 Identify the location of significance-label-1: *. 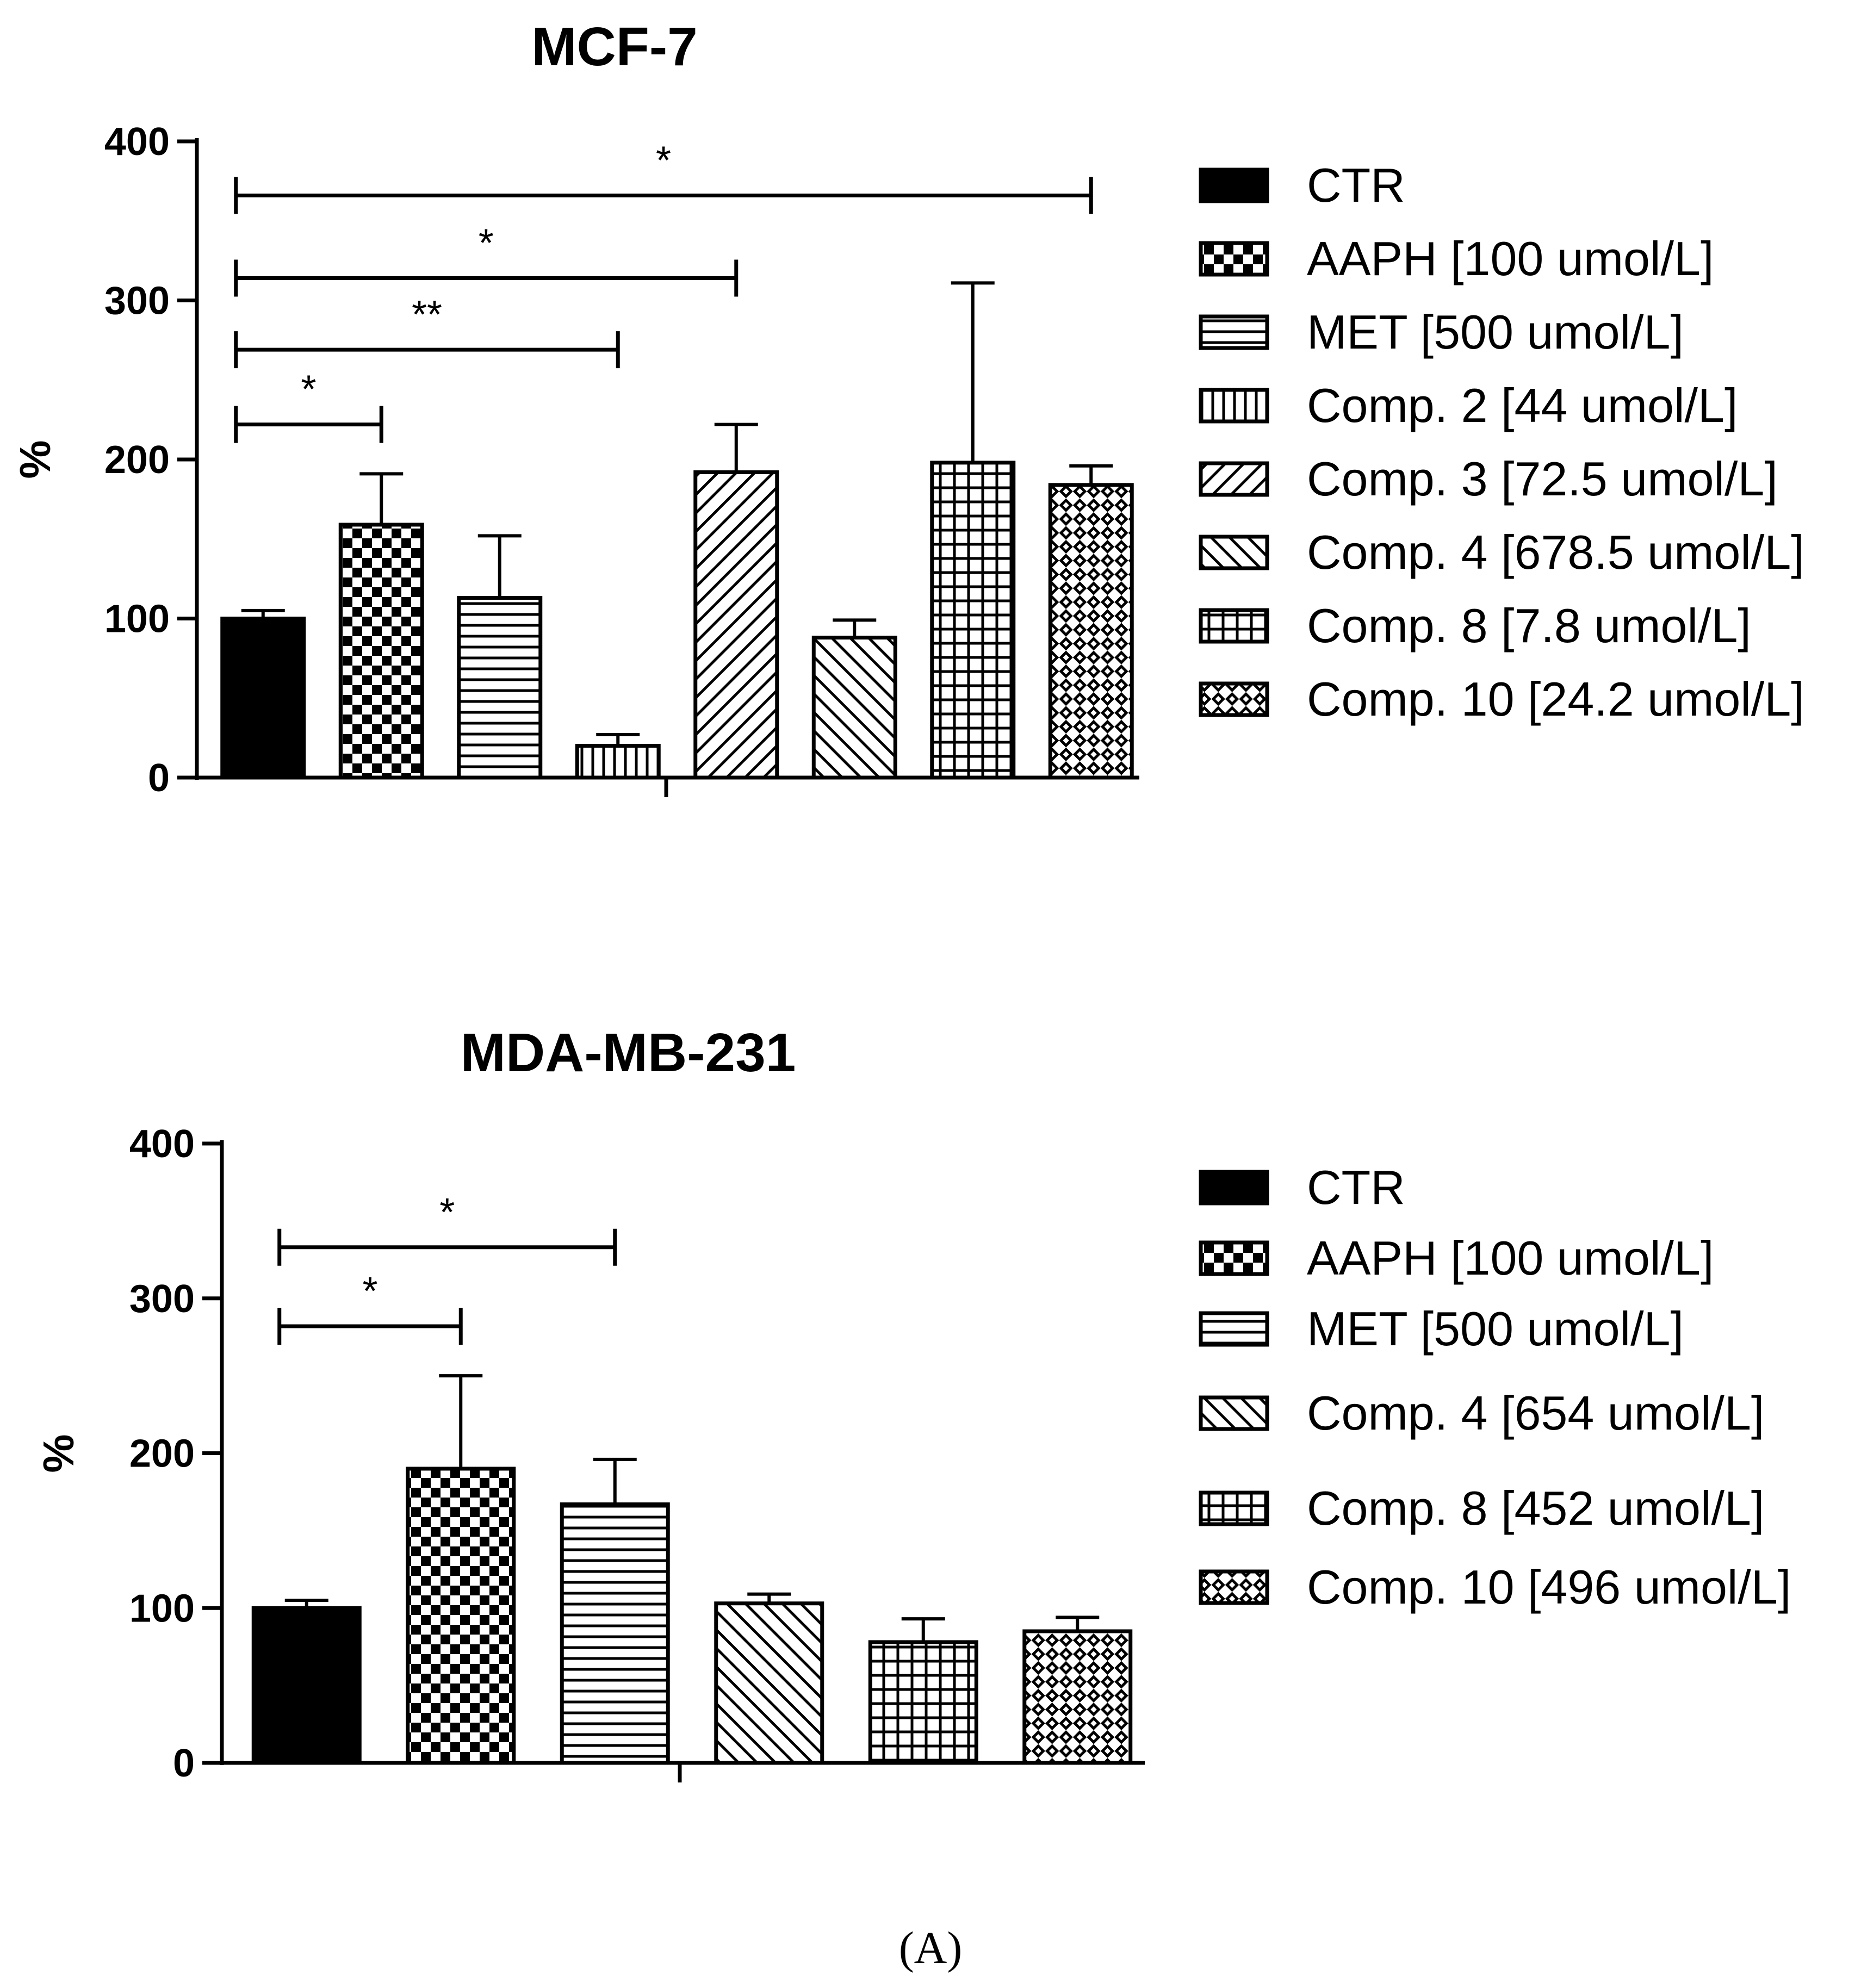
(447, 1212).